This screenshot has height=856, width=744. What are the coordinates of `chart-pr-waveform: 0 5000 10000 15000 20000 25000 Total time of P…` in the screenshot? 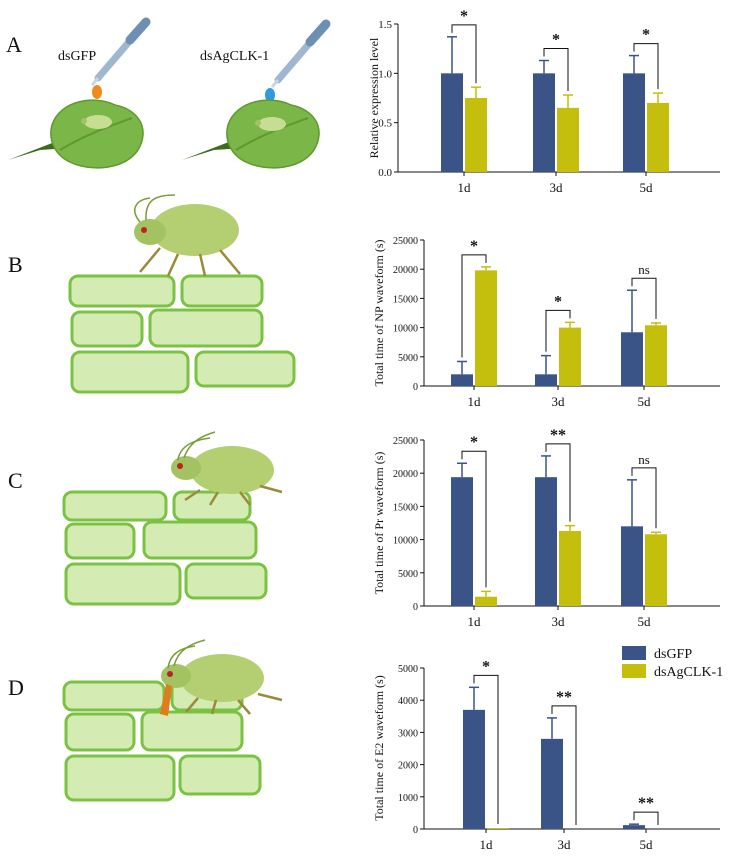 It's located at (546, 528).